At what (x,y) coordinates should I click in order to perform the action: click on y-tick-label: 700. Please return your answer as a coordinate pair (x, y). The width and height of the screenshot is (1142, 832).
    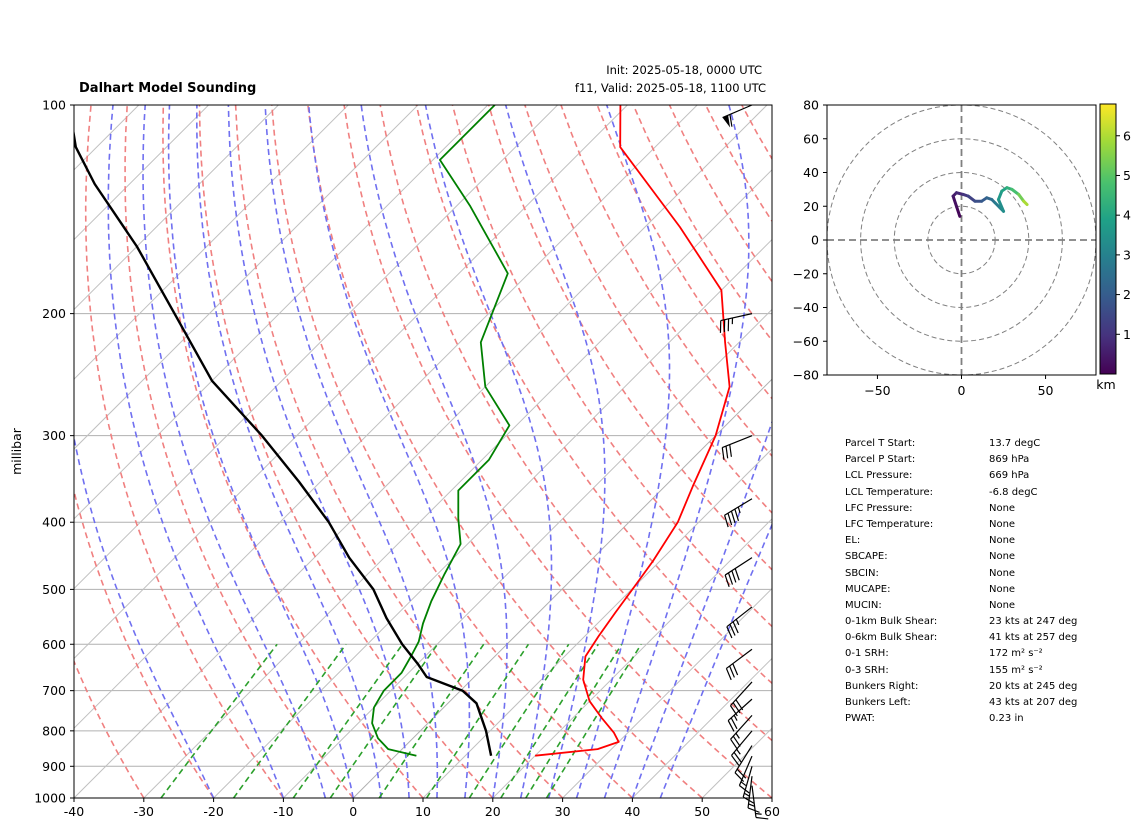
    Looking at the image, I should click on (54, 690).